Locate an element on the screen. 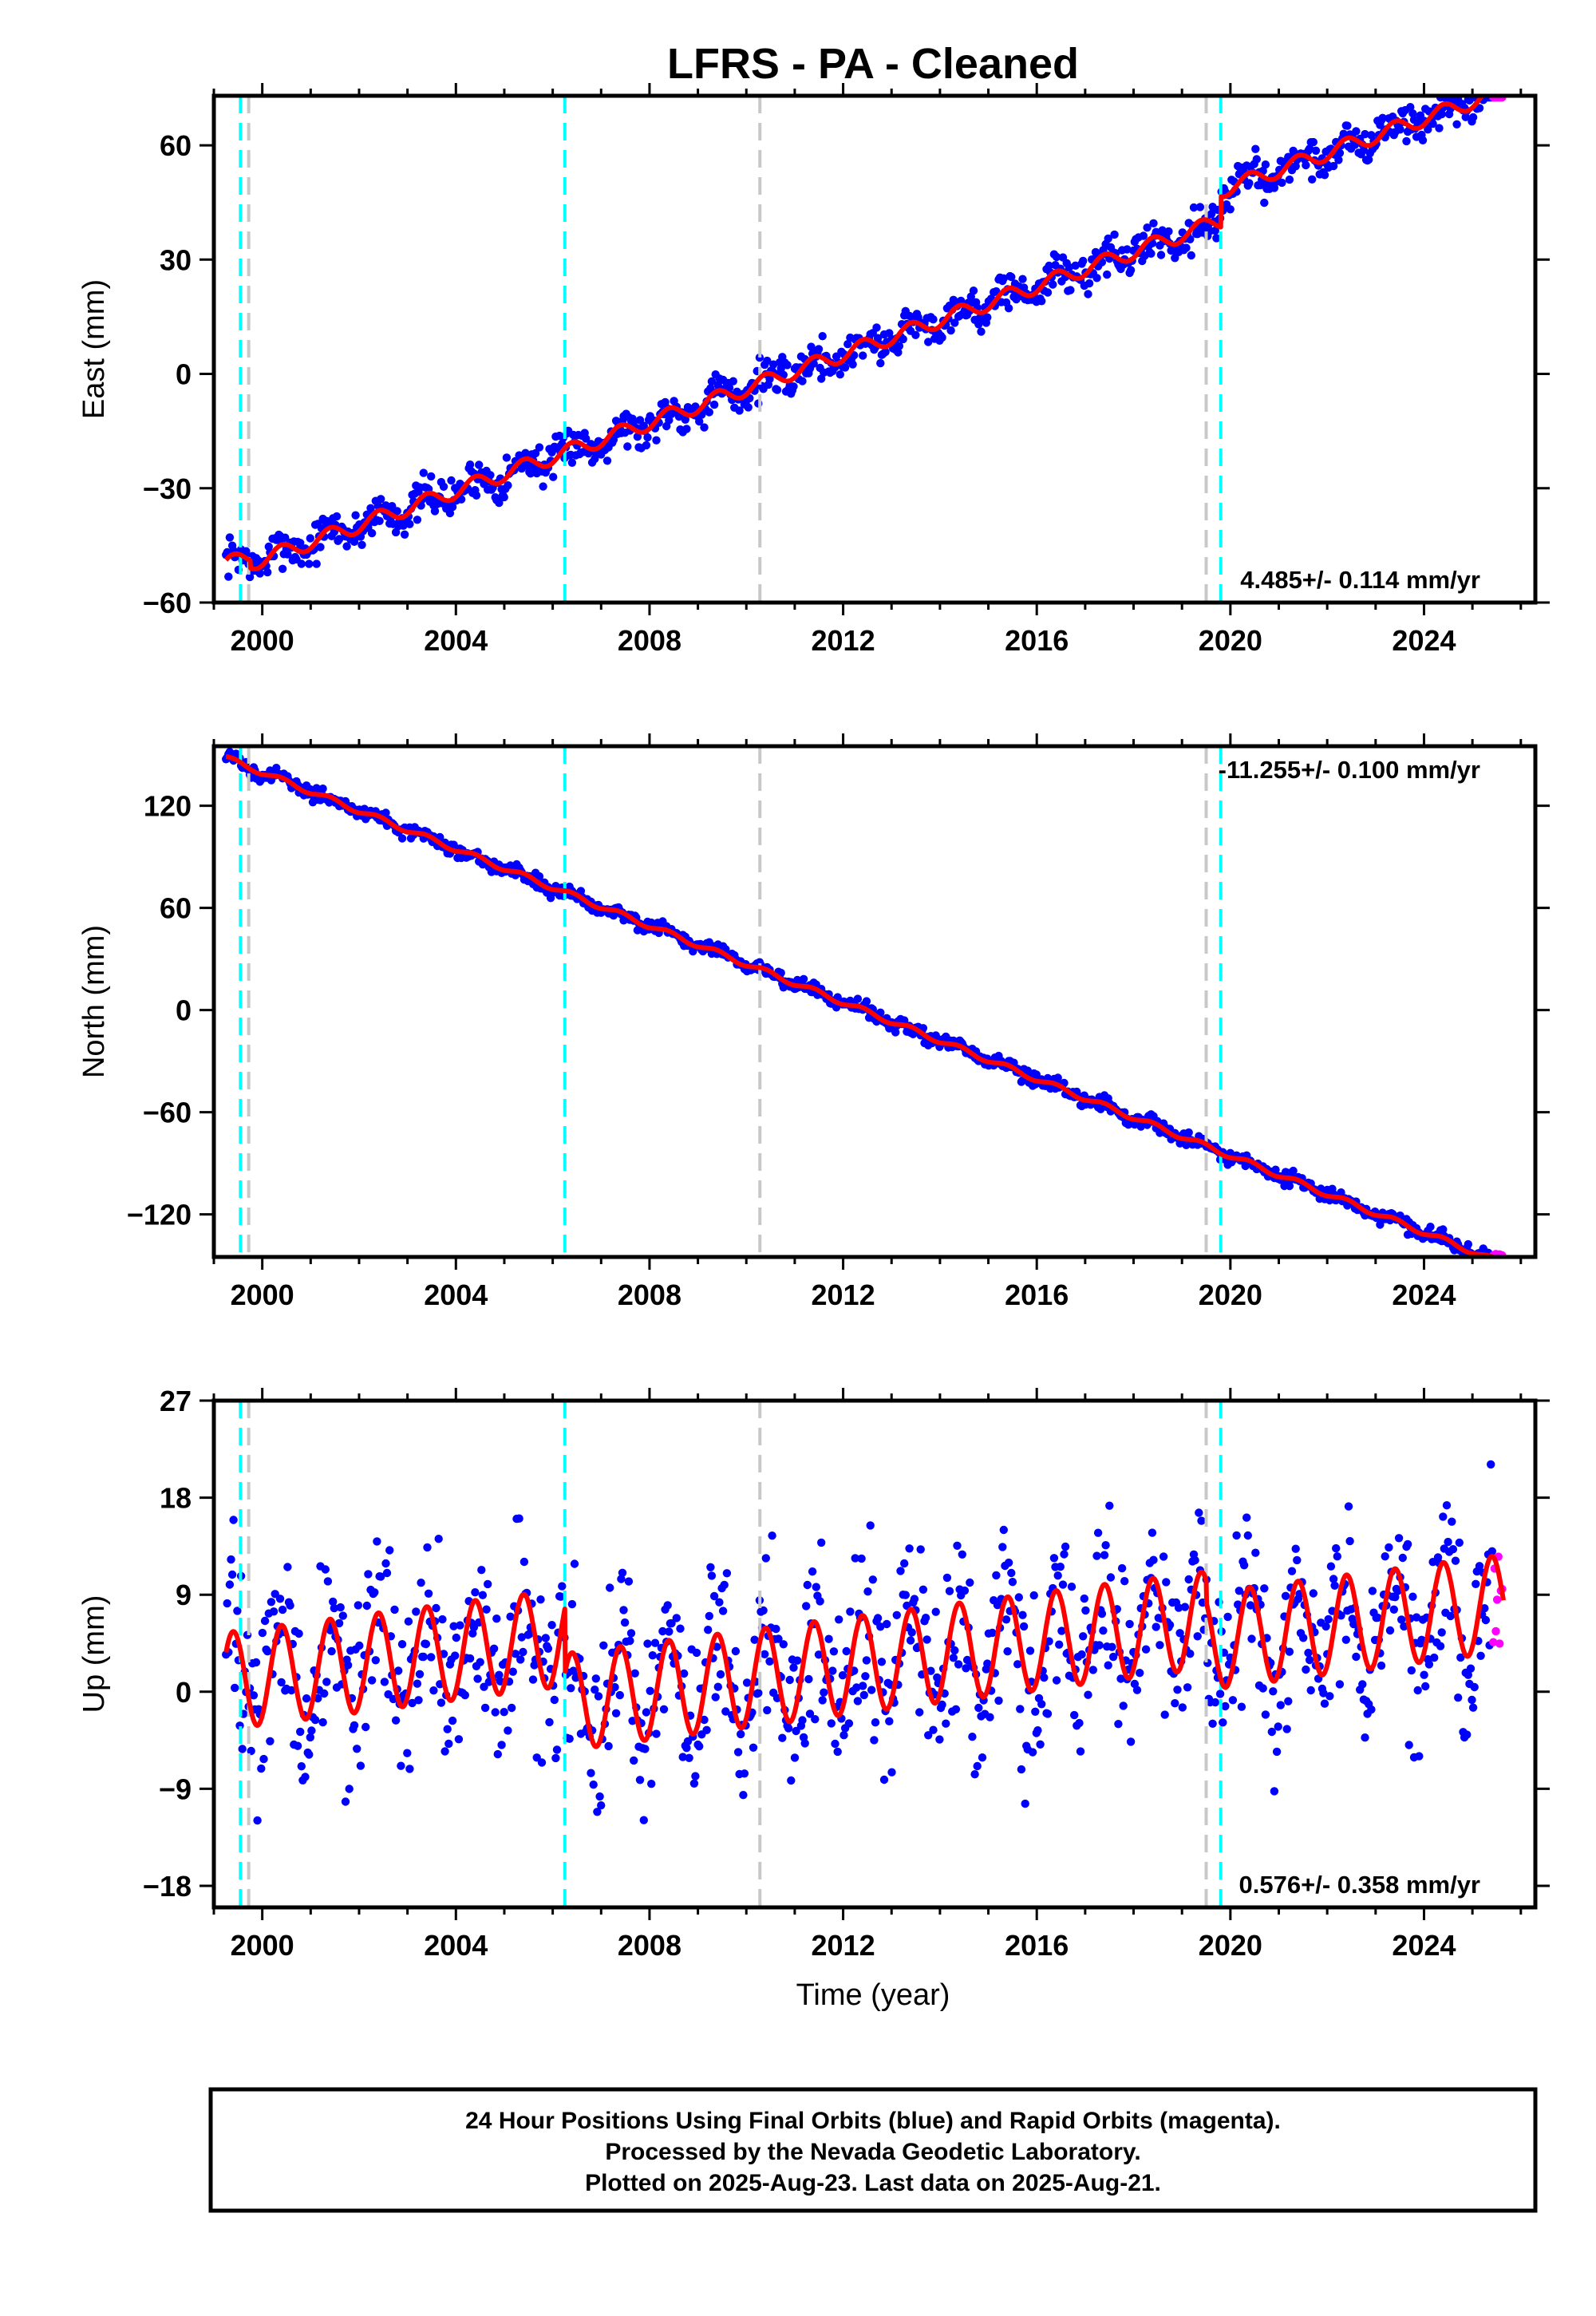 The width and height of the screenshot is (1596, 2316). y-axis-label: Up (mm) is located at coordinates (94, 1654).